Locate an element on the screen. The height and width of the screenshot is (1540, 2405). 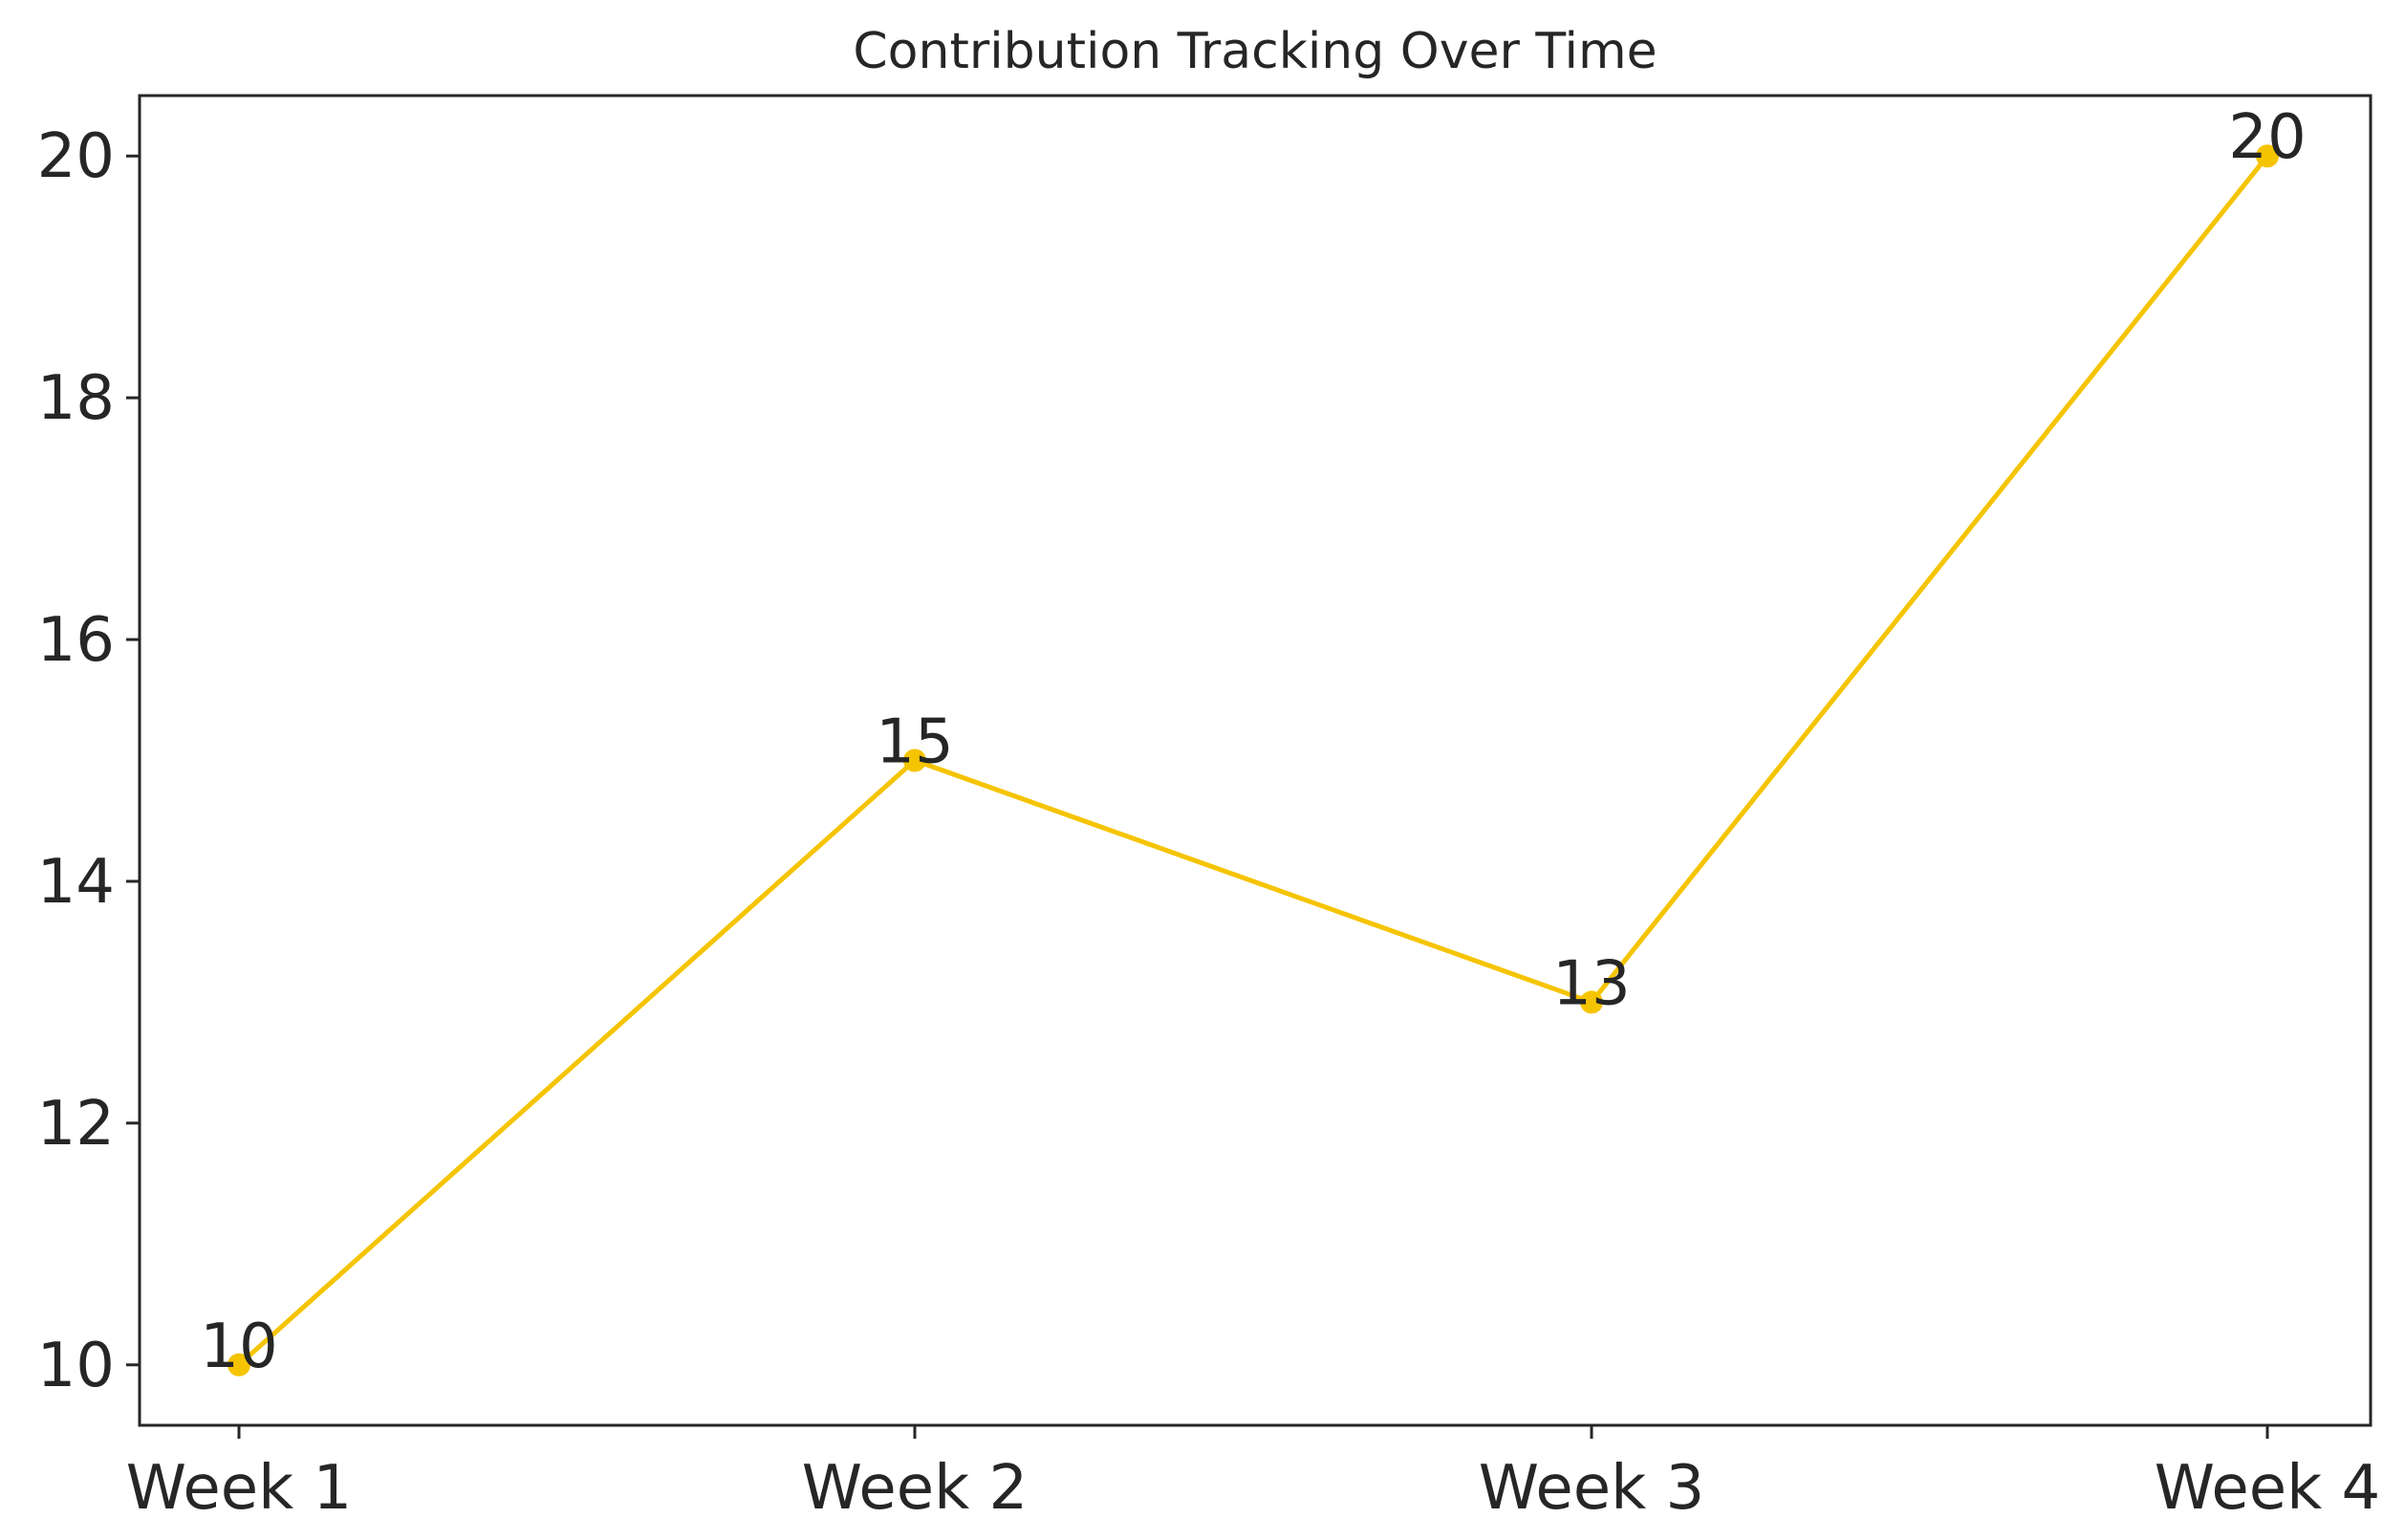
x-tick-label: Week 3 is located at coordinates (1591, 1489).